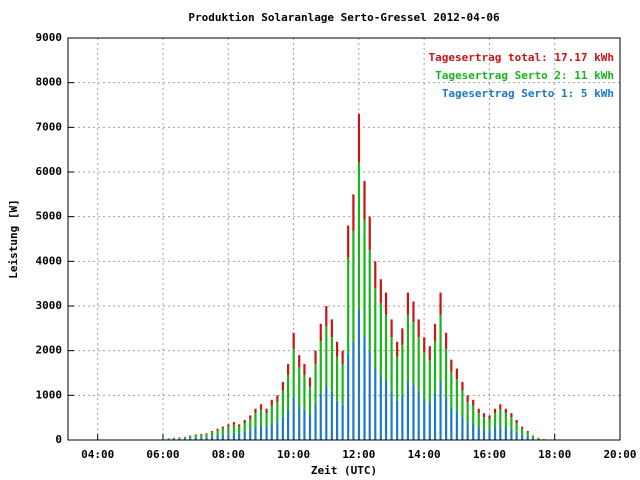 The height and width of the screenshot is (480, 640). Describe the element at coordinates (293, 454) in the screenshot. I see `x-tick-label: 10:00` at that location.